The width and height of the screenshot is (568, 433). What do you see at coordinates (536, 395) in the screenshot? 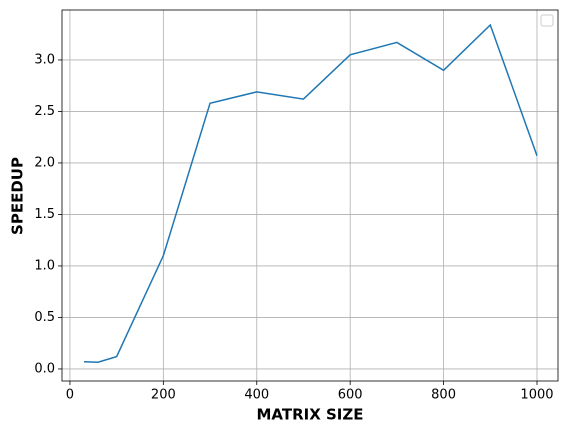
I see `x-tick-label: 1000` at bounding box center [536, 395].